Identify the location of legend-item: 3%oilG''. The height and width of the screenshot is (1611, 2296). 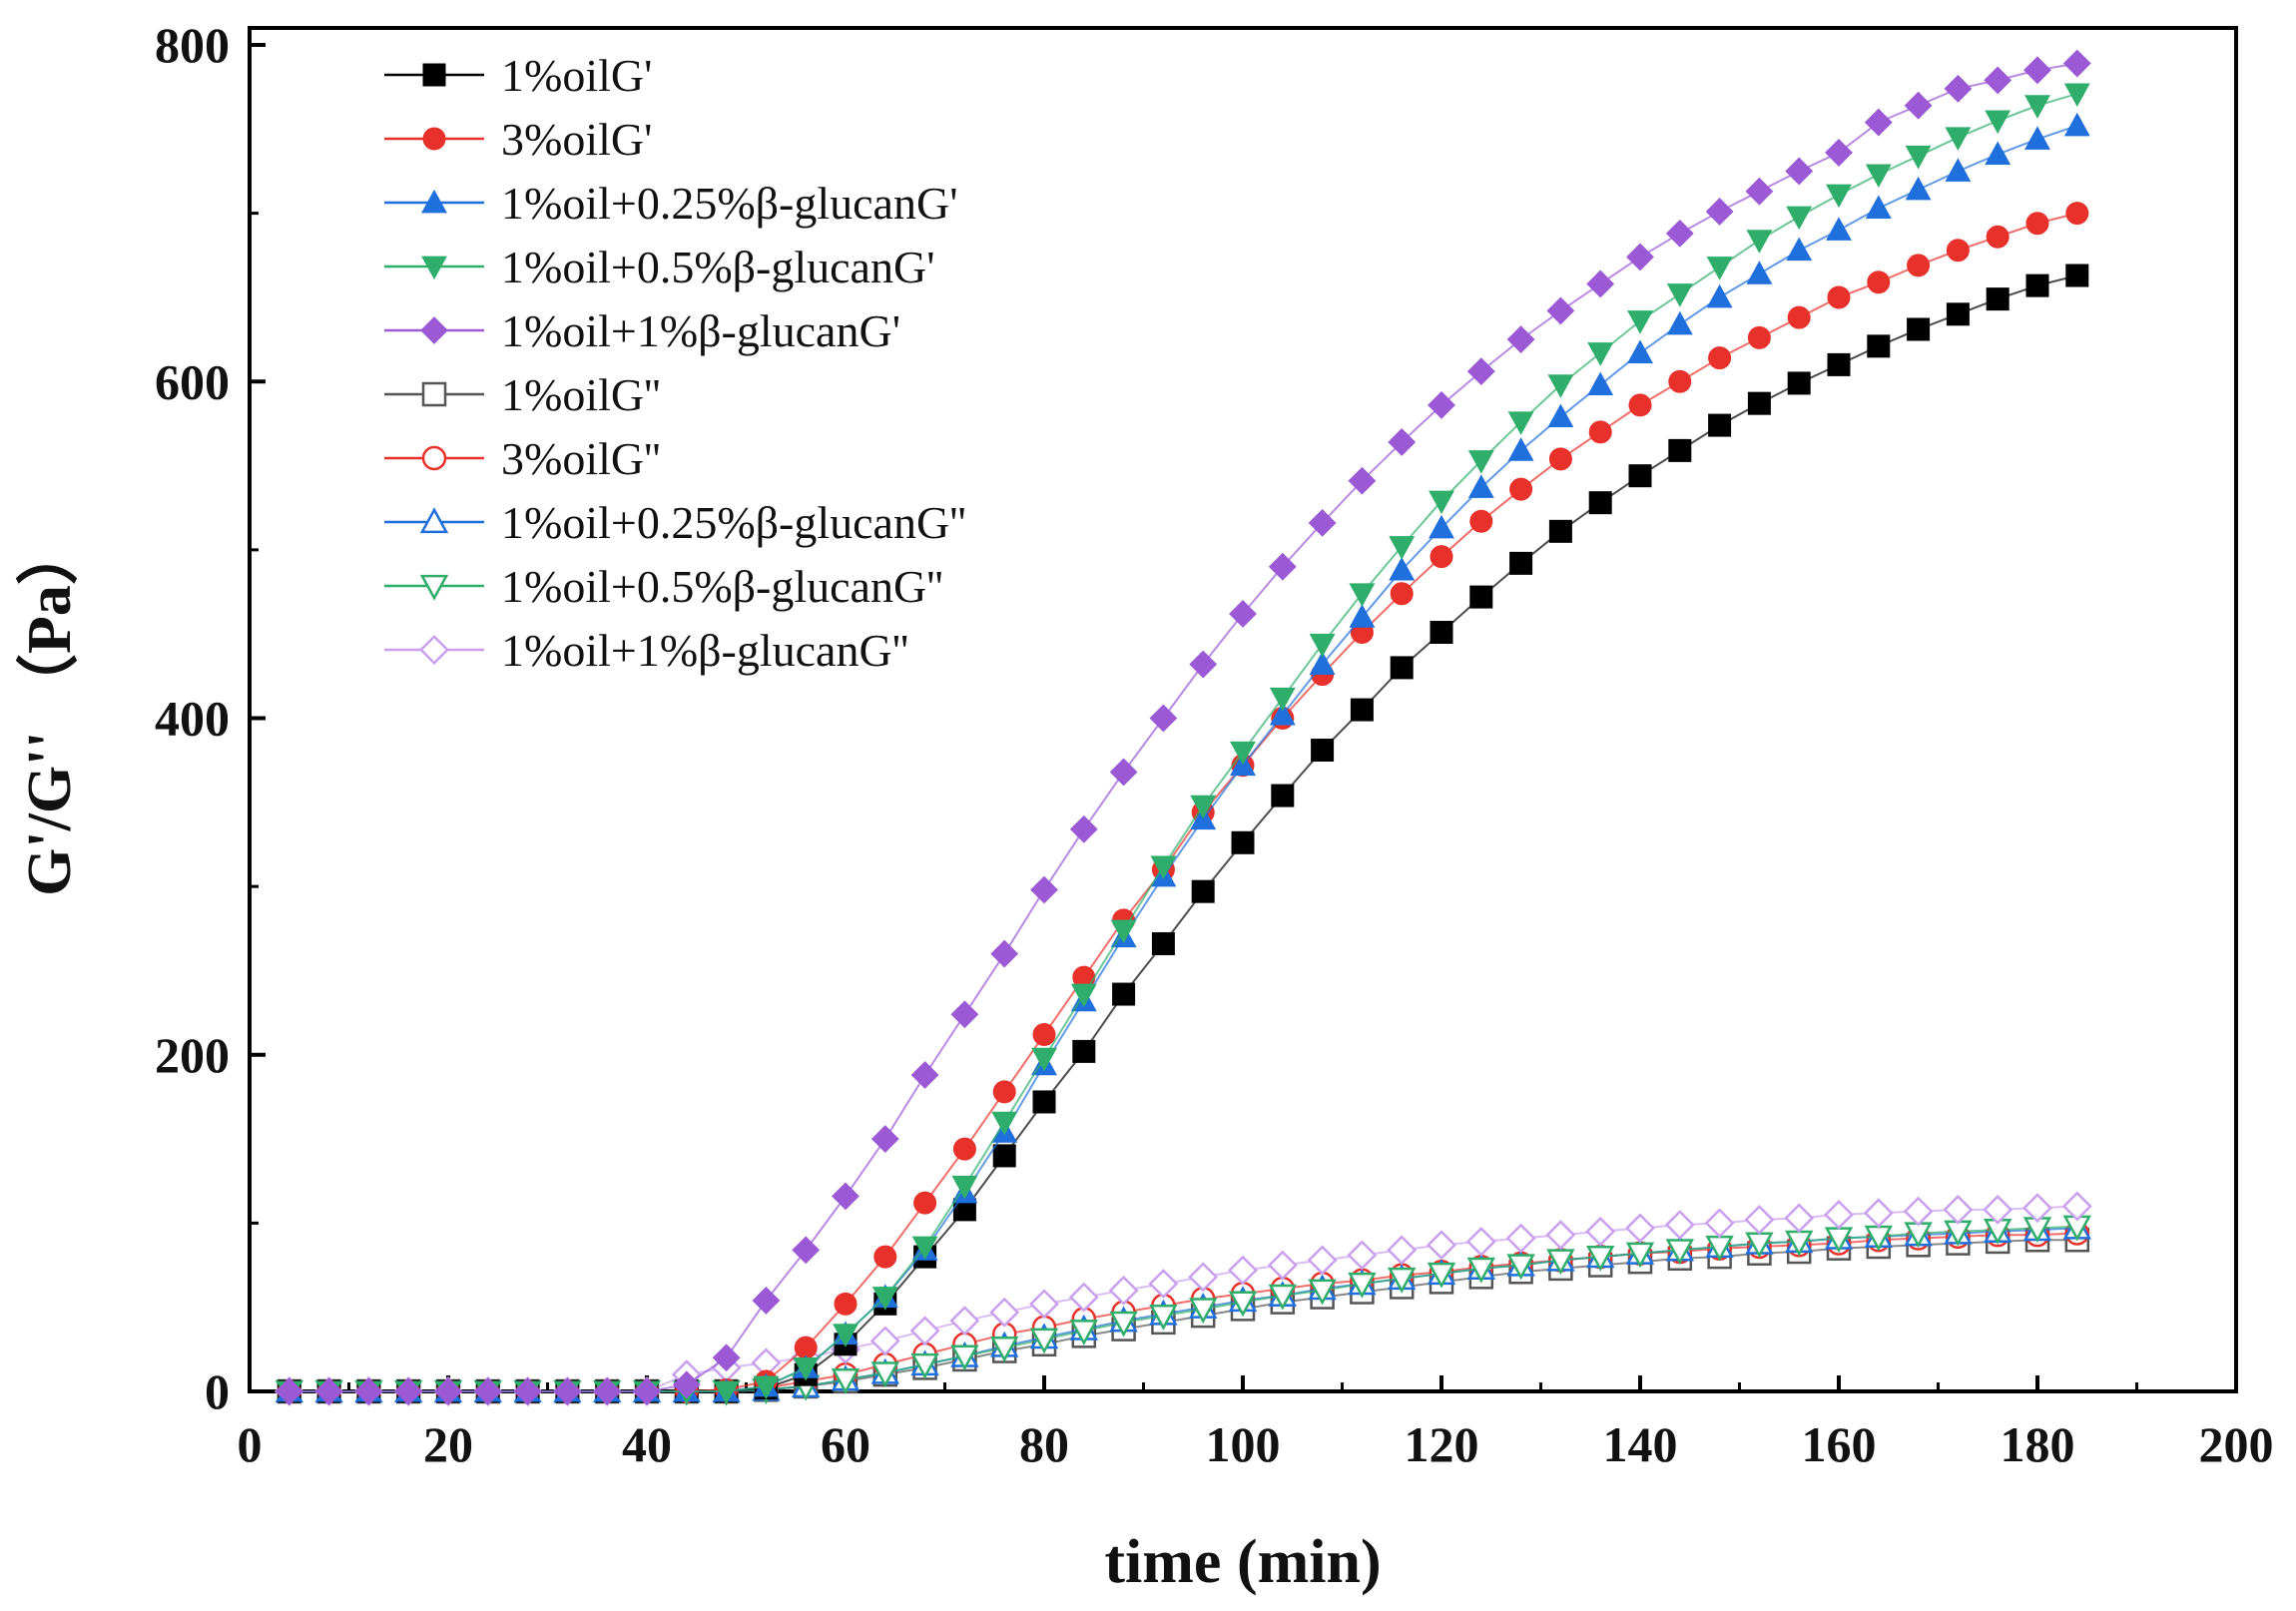
(522, 458).